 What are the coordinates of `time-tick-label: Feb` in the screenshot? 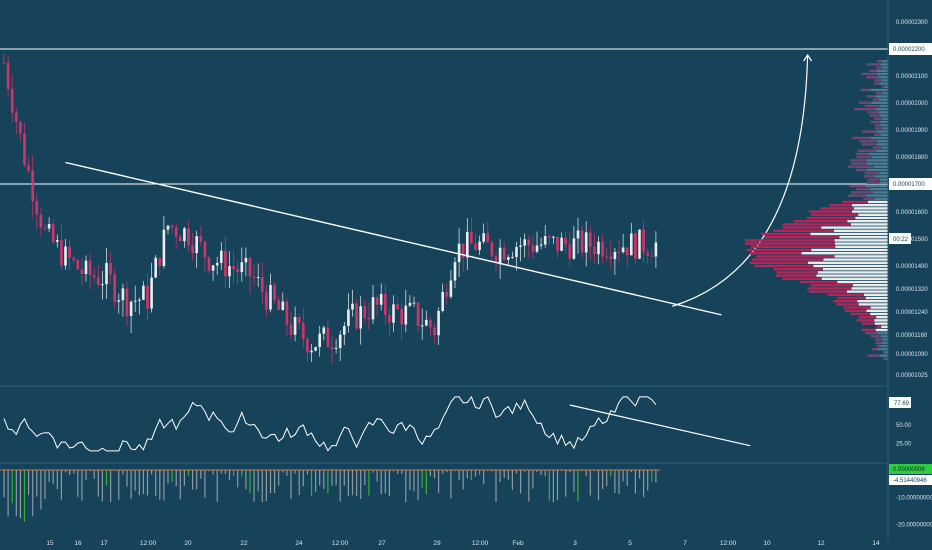 It's located at (518, 543).